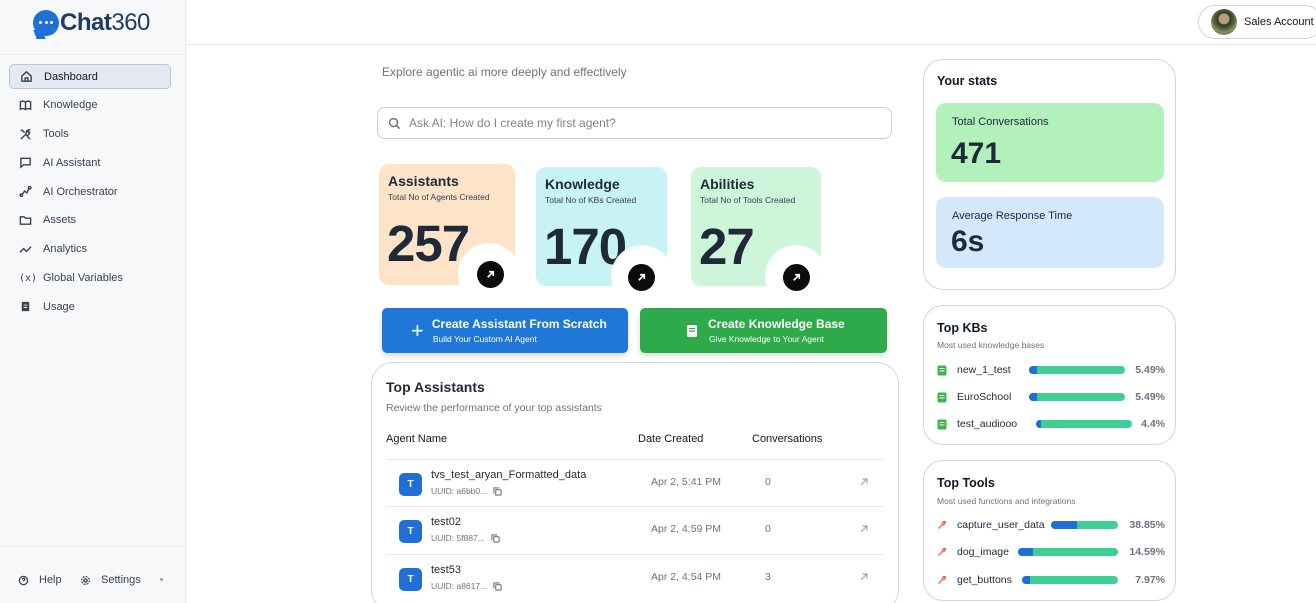 The width and height of the screenshot is (1316, 603). I want to click on cta-subtitle: Build Your Custom AI Agent, so click(484, 339).